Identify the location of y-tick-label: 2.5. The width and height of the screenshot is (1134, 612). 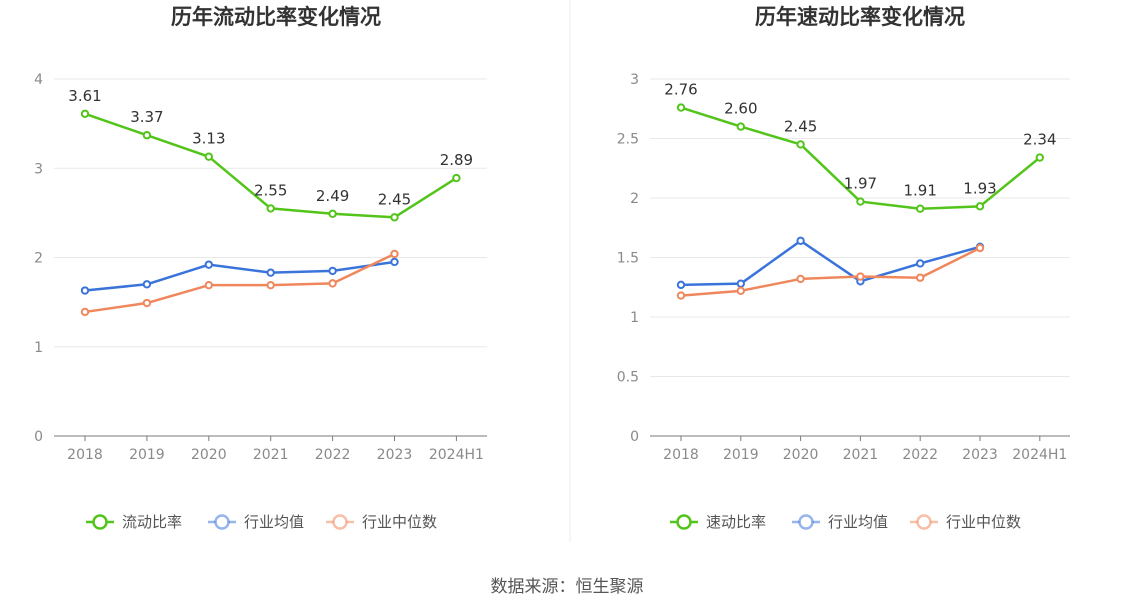
(628, 140).